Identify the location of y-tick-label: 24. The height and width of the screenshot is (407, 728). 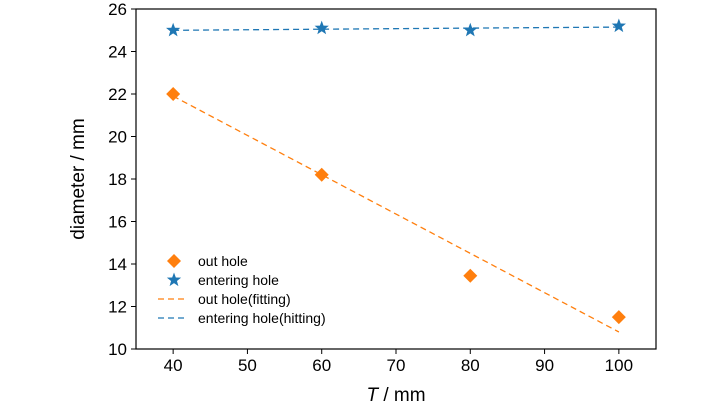
(117, 52).